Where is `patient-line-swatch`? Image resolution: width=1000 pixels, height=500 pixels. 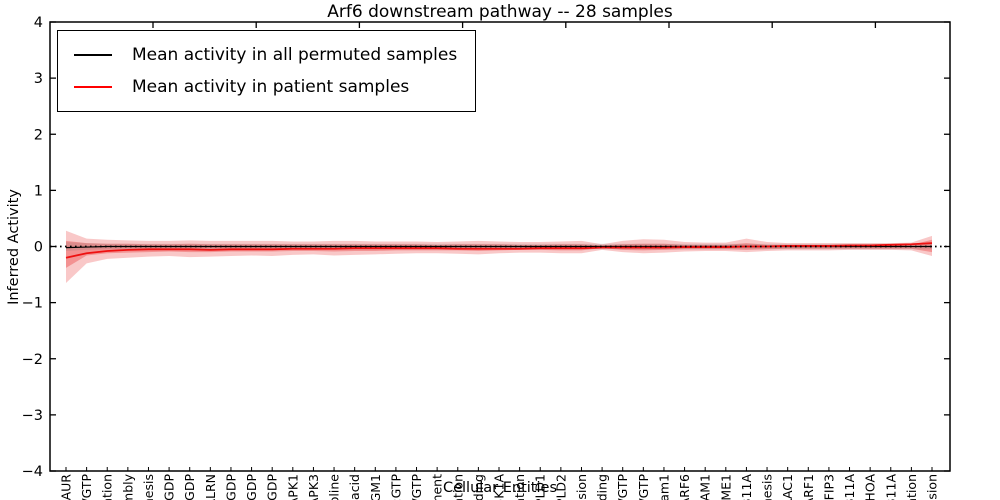 patient-line-swatch is located at coordinates (93, 87).